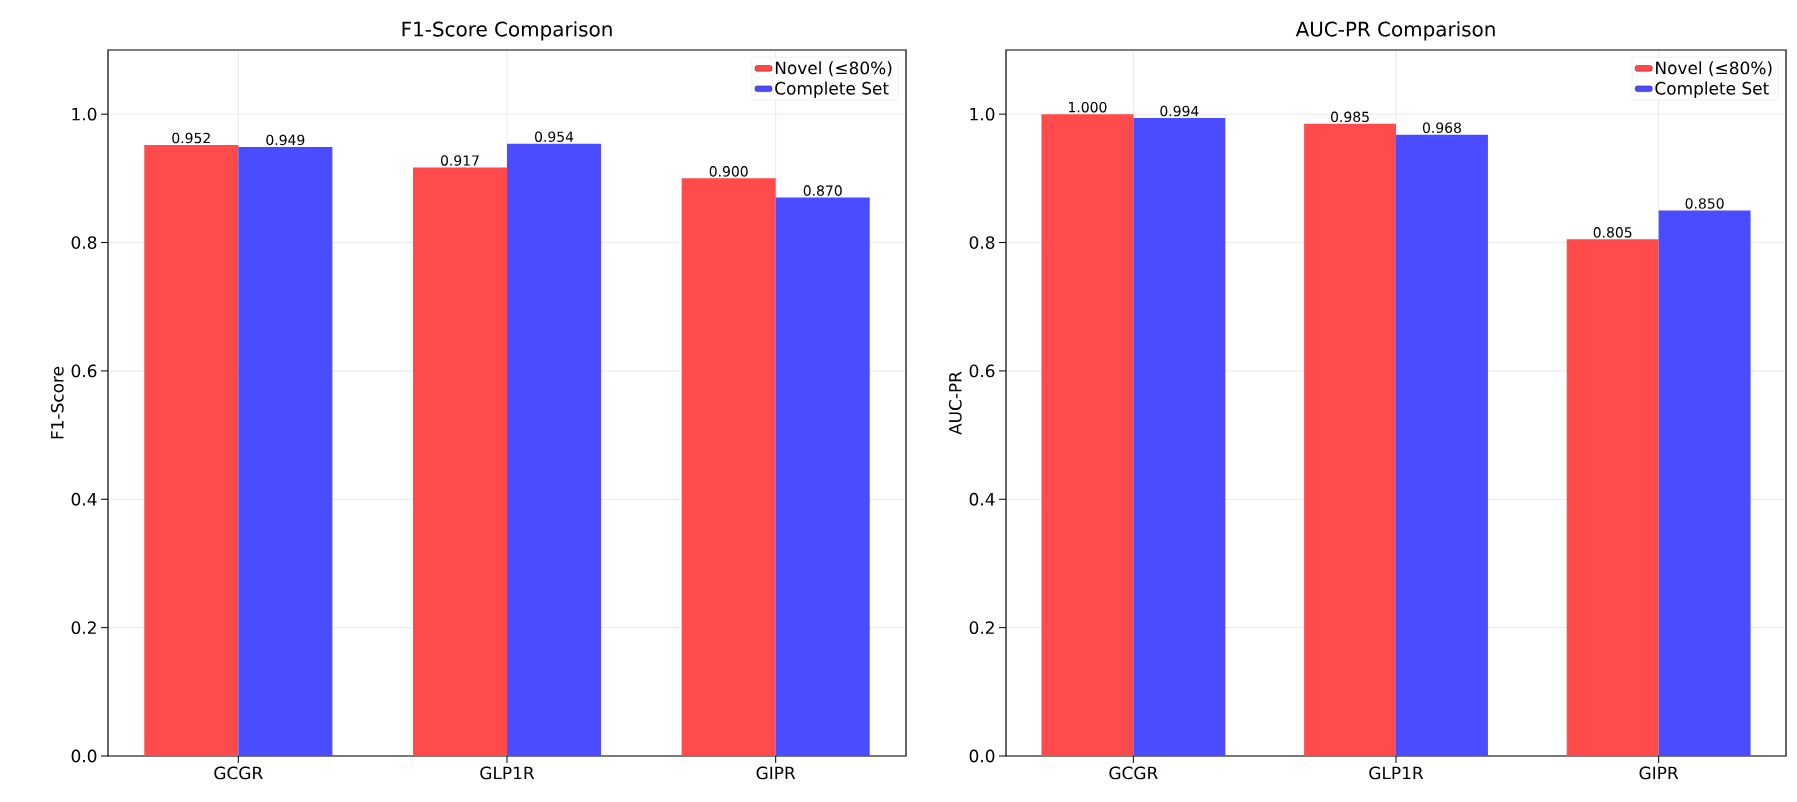 This screenshot has width=1797, height=802. I want to click on data-label: 0.954, so click(554, 136).